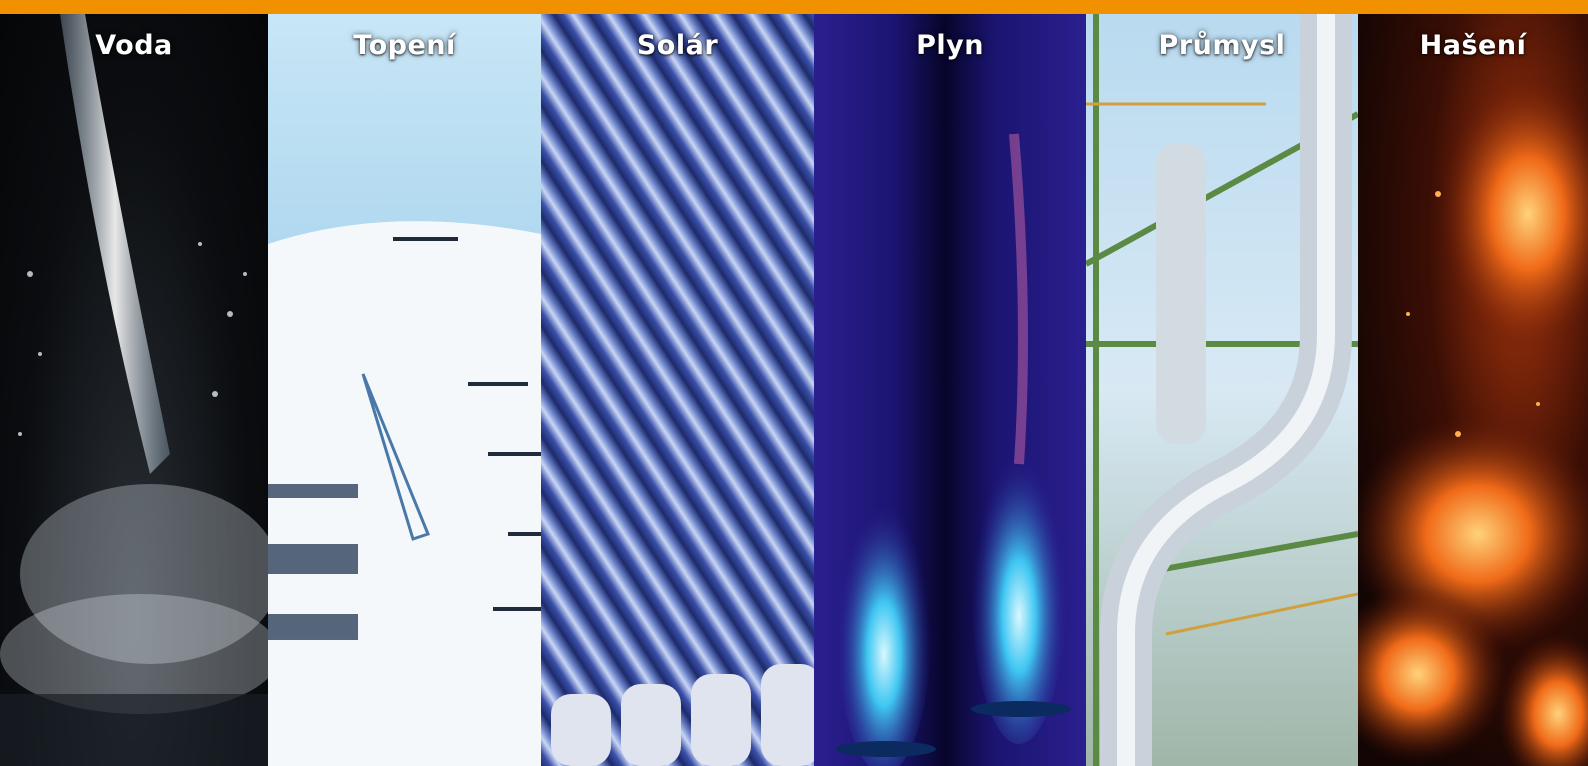 The image size is (1588, 766). What do you see at coordinates (1473, 45) in the screenshot?
I see `panel-label: Hašení` at bounding box center [1473, 45].